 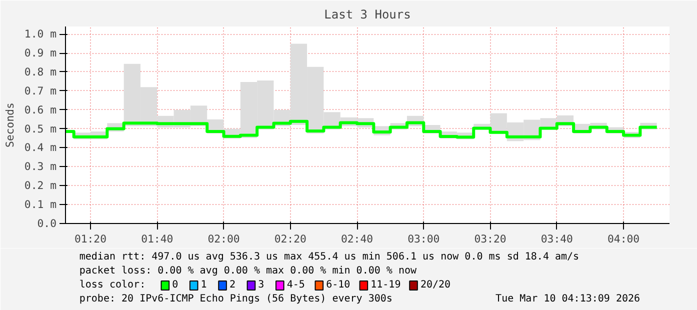 I want to click on x-tick-label: 02:00, so click(x=224, y=239).